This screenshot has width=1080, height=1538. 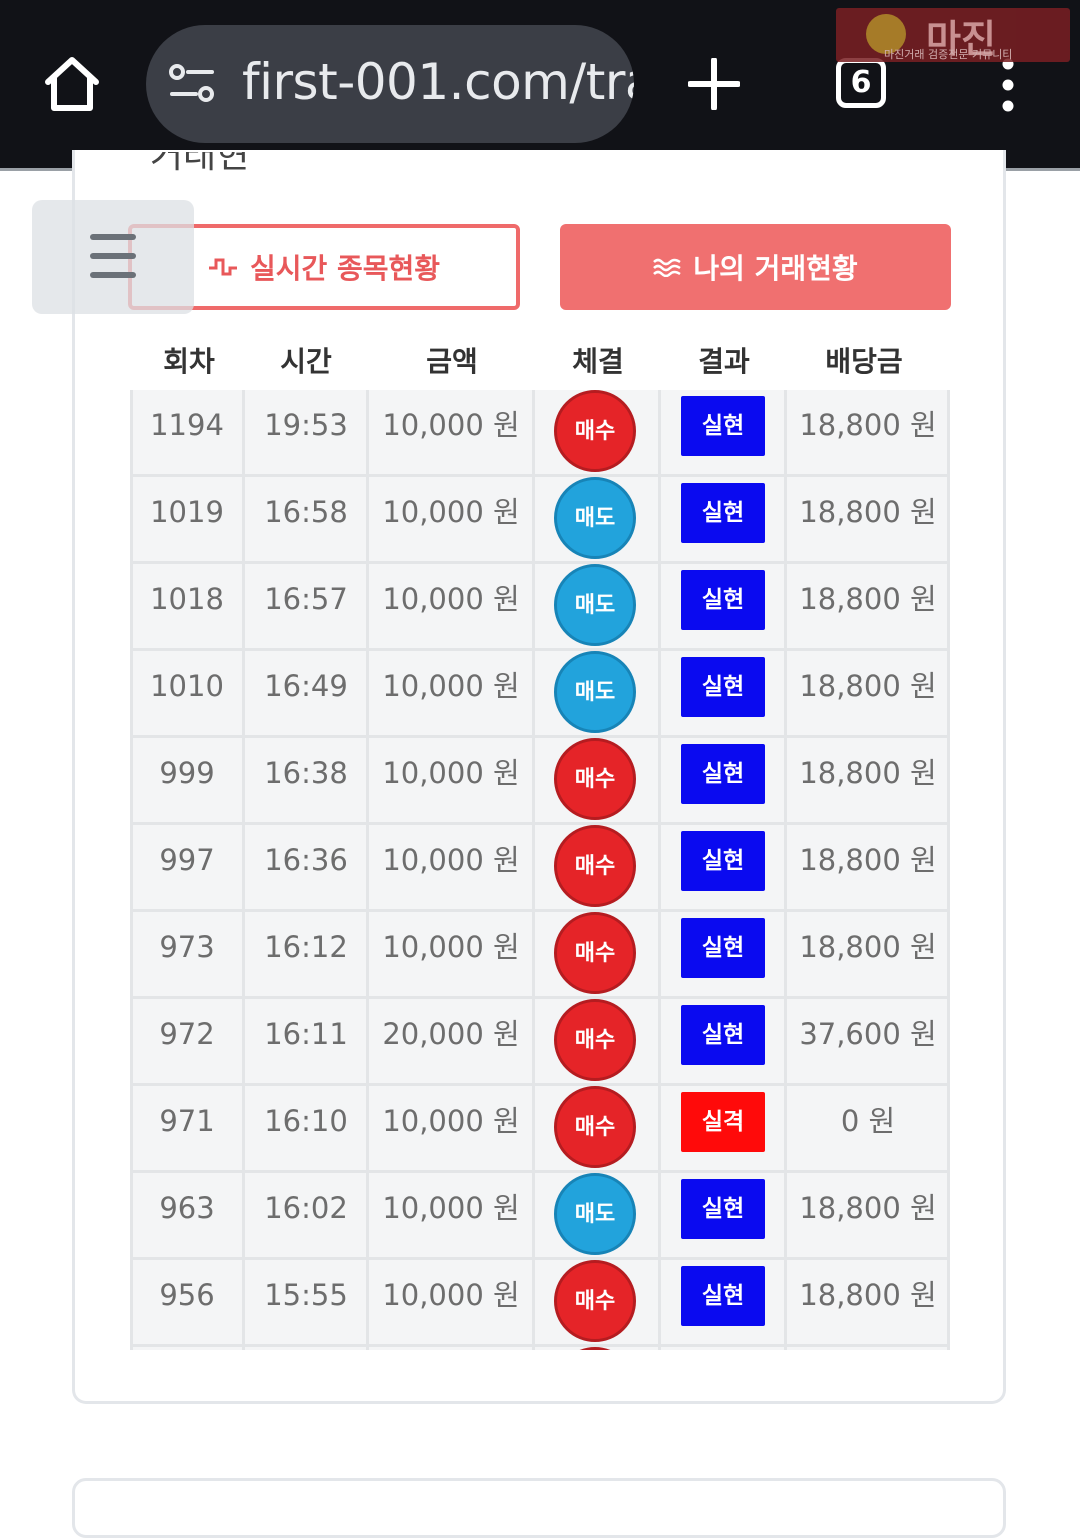 What do you see at coordinates (187, 1208) in the screenshot?
I see `cell-round: 963` at bounding box center [187, 1208].